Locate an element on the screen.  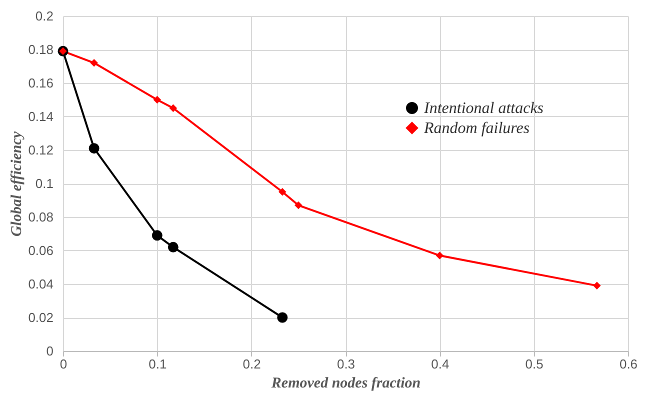
y-axis-title: Global efficiency is located at coordinates (17, 184).